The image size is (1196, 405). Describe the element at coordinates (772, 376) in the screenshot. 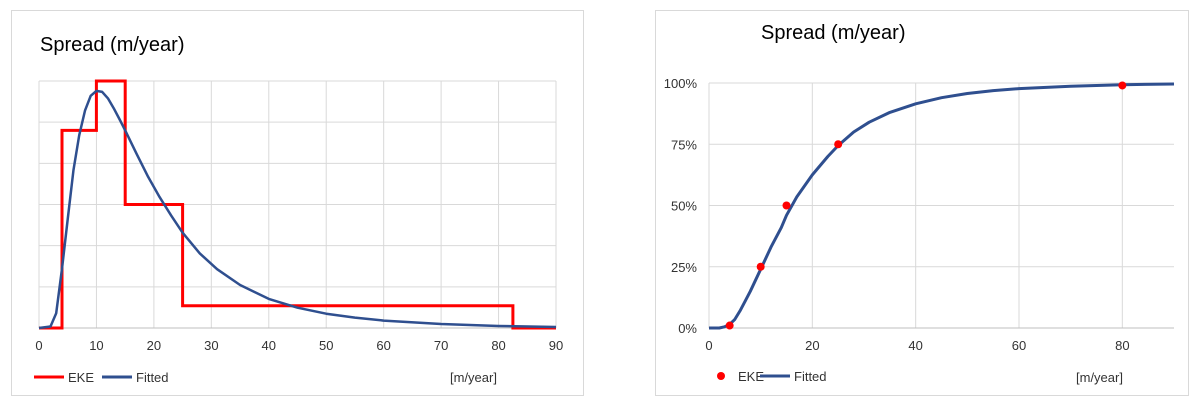

I see `chart-right-legend: EKE Fitted` at that location.